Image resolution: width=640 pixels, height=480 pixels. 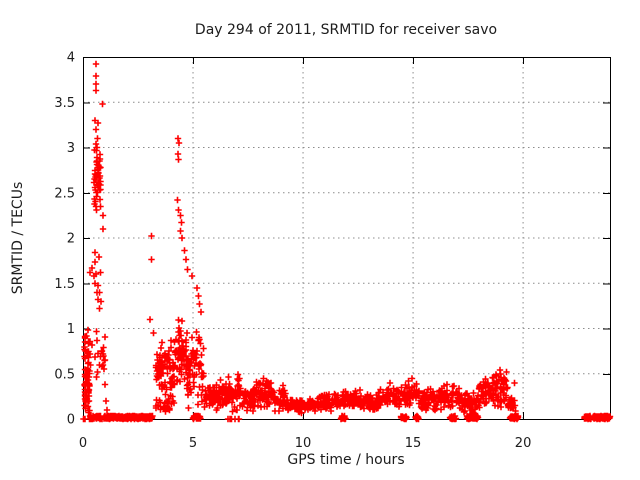 I want to click on y-axis-label: SRMTID / TECUs, so click(x=18, y=238).